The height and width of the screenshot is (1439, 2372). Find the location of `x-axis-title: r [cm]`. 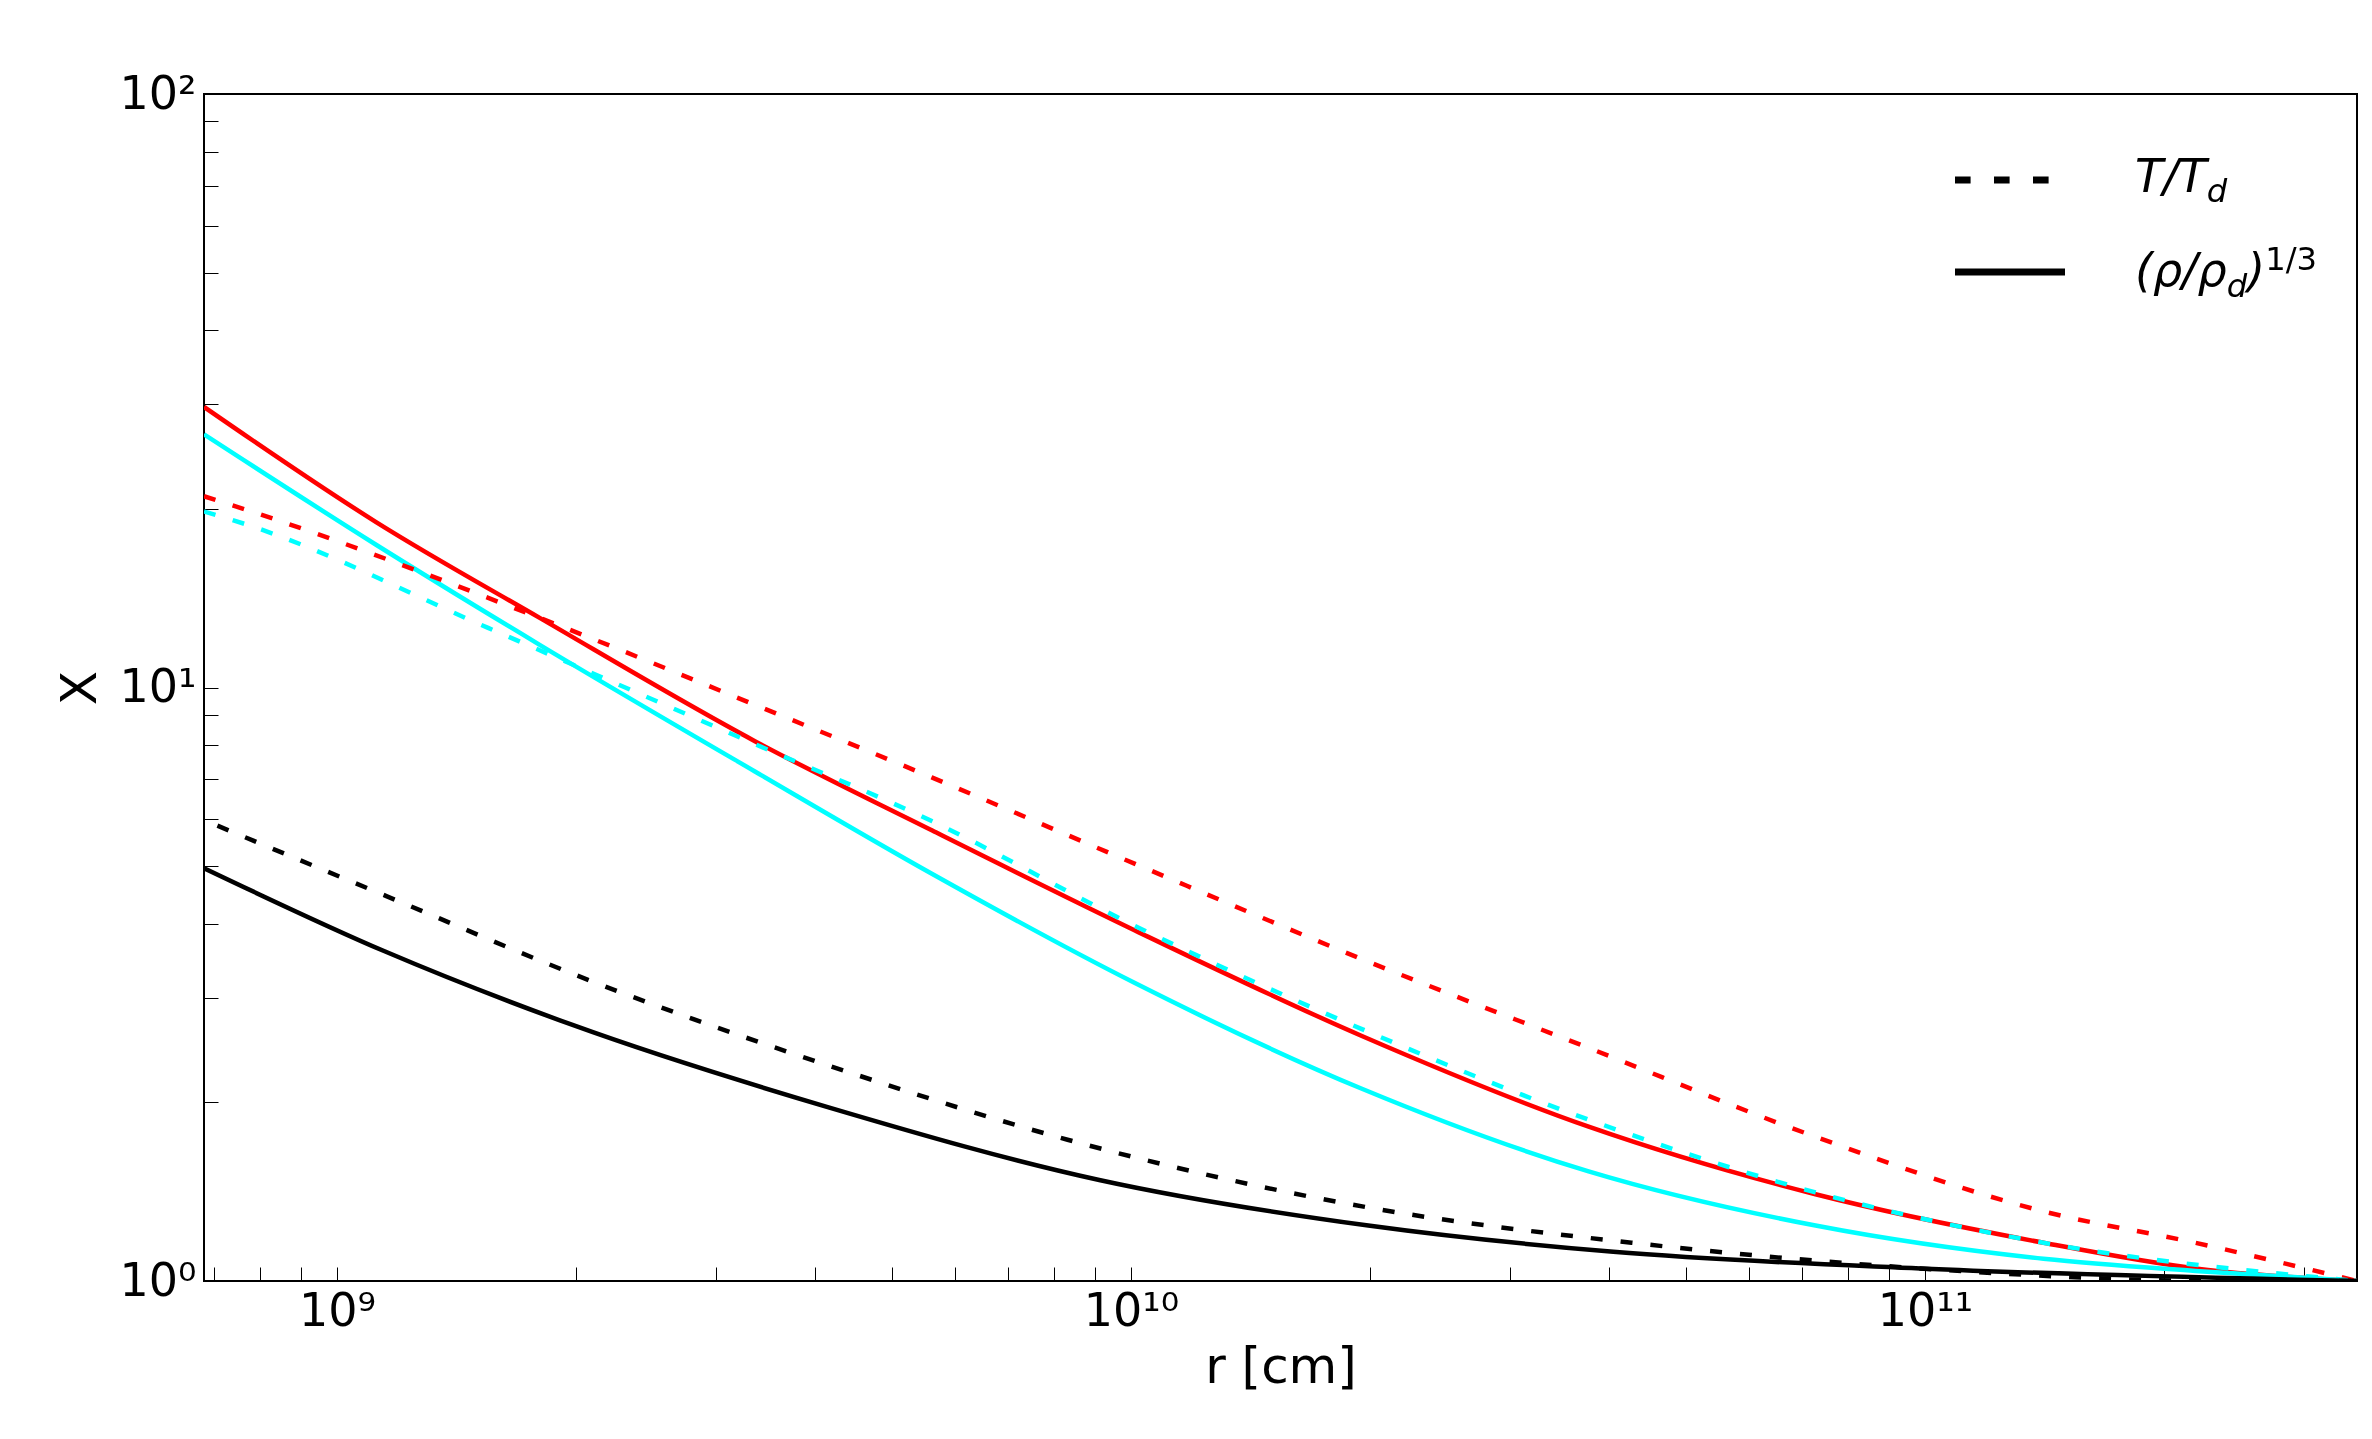

x-axis-title: r [cm] is located at coordinates (1281, 1365).